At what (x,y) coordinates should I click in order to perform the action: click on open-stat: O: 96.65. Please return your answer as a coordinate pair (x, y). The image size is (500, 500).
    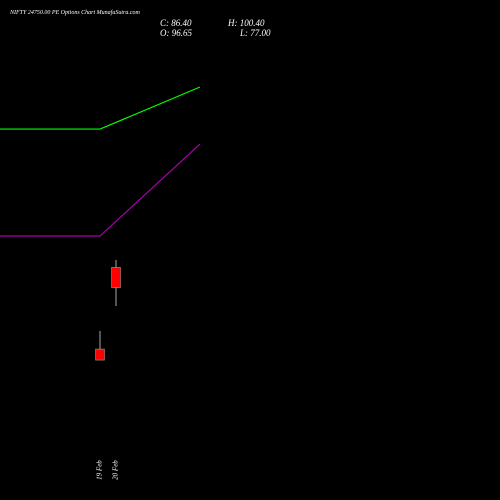
    Looking at the image, I should click on (176, 33).